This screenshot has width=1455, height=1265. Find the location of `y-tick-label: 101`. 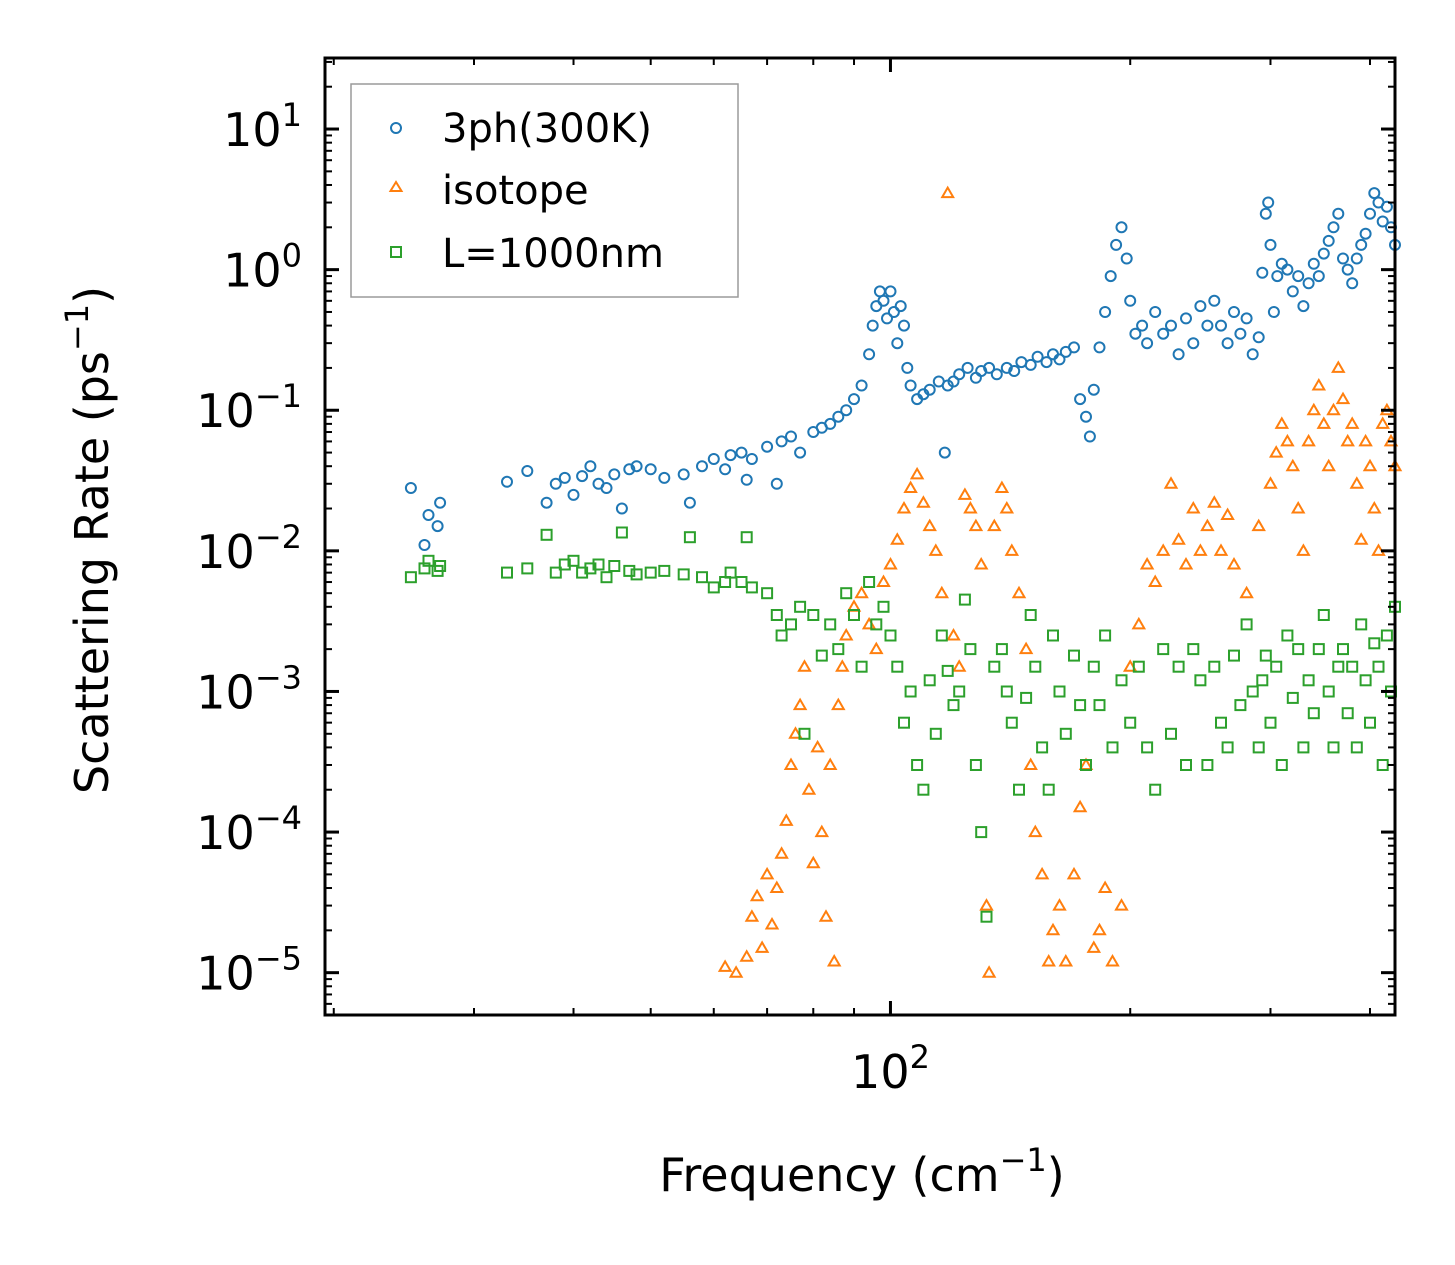

y-tick-label: 101 is located at coordinates (262, 126).